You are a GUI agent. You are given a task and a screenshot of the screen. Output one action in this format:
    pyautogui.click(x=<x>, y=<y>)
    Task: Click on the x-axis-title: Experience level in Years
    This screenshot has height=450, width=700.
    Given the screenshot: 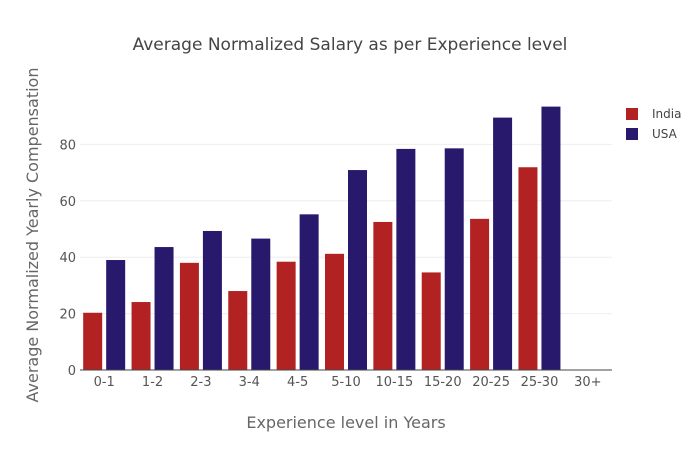 What is the action you would take?
    pyautogui.click(x=345, y=422)
    